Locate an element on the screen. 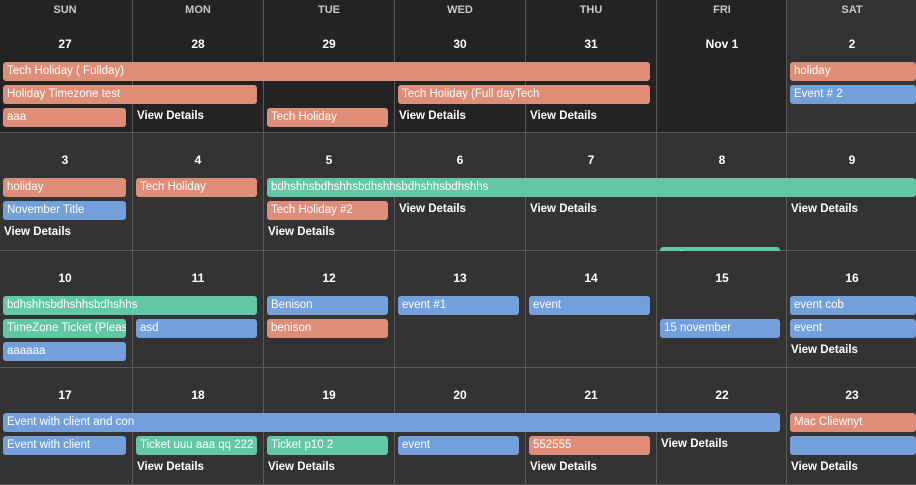  event-bar: asd is located at coordinates (196, 328).